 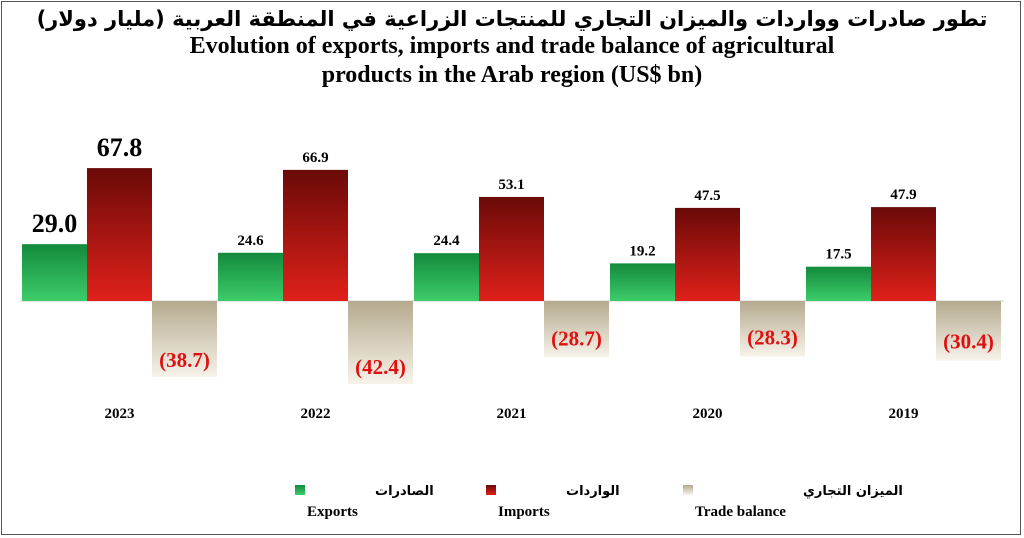 I want to click on data-label-exports-2023: 29.0, so click(x=55, y=223).